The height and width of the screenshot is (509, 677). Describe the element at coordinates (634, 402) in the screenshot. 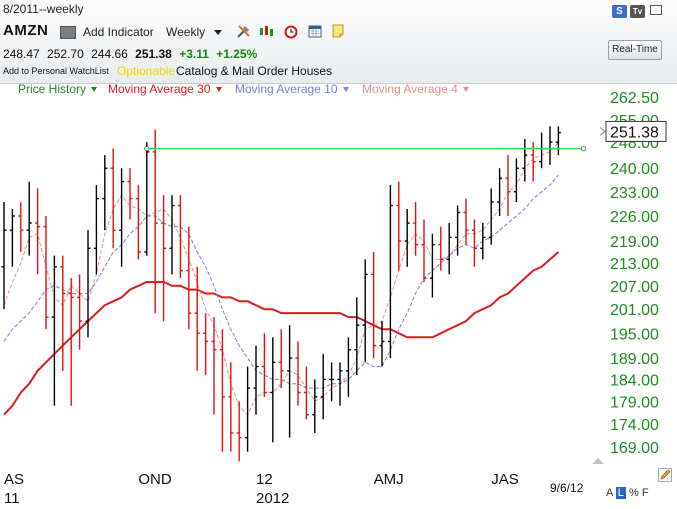

I see `y-tick-label: 179.00` at that location.